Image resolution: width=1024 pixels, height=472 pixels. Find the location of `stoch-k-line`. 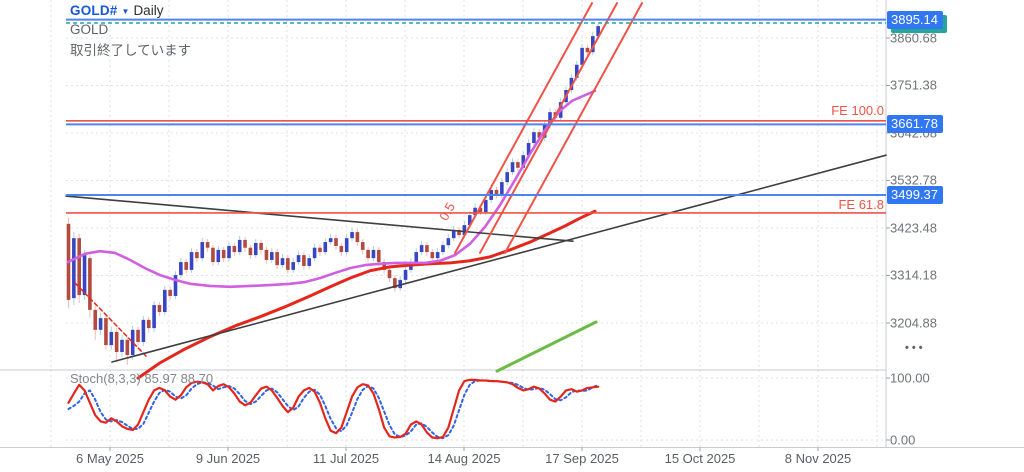

stoch-k-line is located at coordinates (333, 409).